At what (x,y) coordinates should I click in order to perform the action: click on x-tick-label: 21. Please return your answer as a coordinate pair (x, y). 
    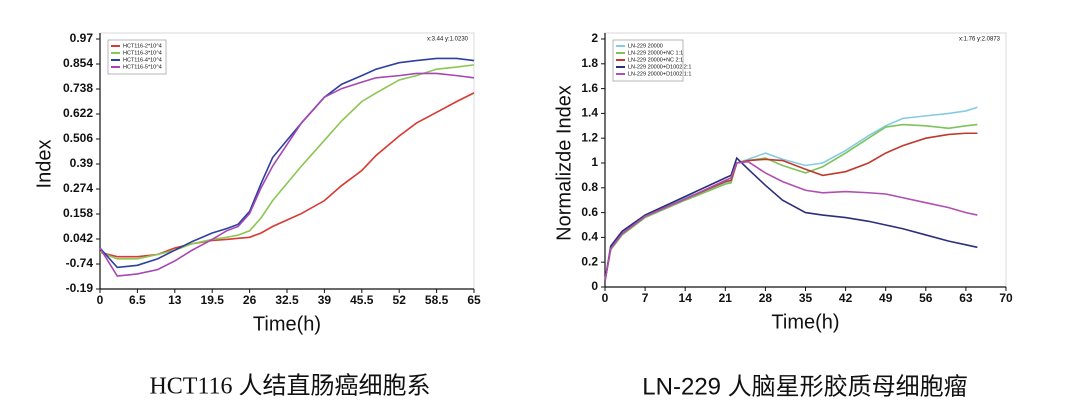
    Looking at the image, I should click on (726, 298).